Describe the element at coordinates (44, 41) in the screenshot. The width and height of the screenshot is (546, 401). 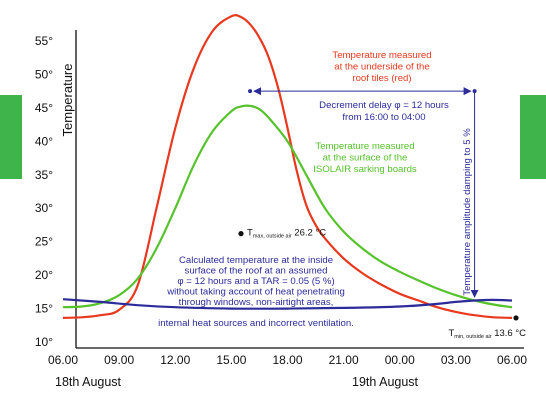
I see `y-tick-label: 55°` at that location.